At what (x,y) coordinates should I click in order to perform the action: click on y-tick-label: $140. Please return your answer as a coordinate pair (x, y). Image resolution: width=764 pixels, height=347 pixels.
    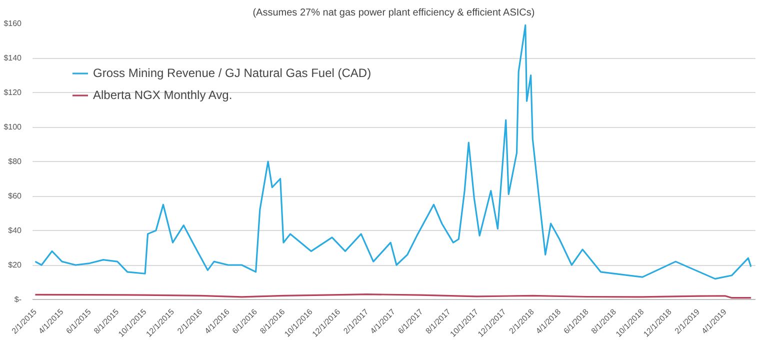
    Looking at the image, I should click on (13, 58).